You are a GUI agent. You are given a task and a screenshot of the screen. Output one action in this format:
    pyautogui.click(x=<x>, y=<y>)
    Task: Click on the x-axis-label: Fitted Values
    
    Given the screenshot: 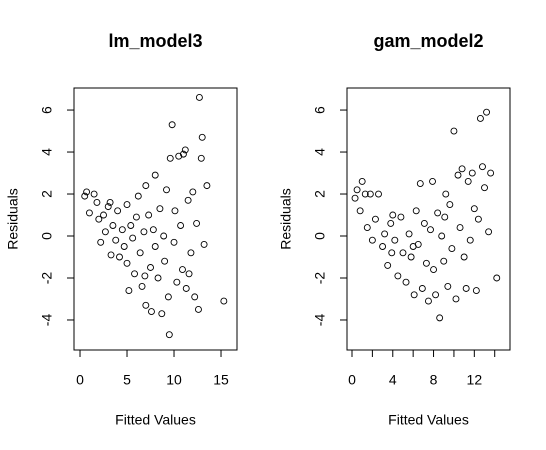 What is the action you would take?
    pyautogui.click(x=155, y=420)
    